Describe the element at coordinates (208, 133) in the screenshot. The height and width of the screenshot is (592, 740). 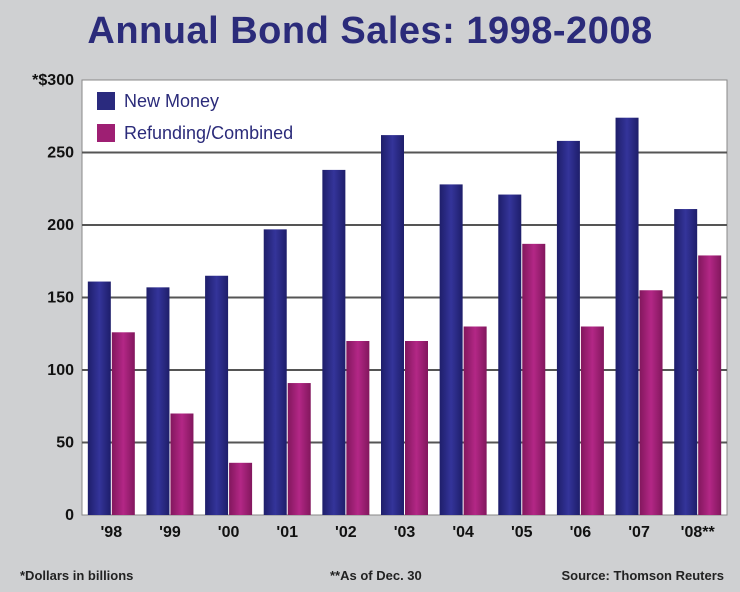
I see `legend-label: Refunding/Combined` at that location.